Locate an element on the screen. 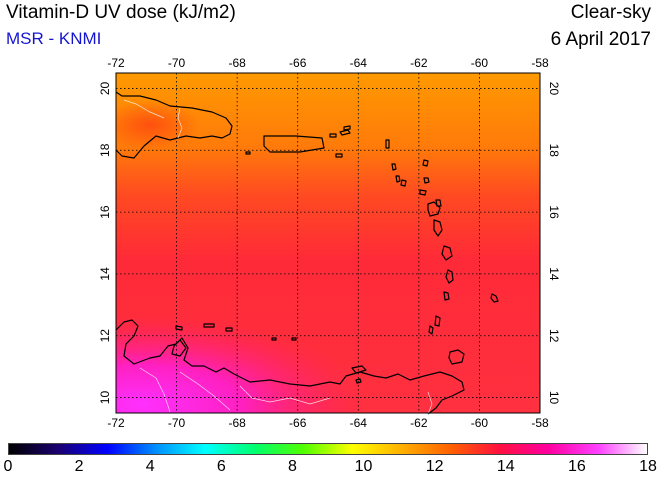 Image resolution: width=665 pixels, height=480 pixels. colorbar-ticks: 0 2 4 6 8 10 12 14 16 18 is located at coordinates (332, 468).